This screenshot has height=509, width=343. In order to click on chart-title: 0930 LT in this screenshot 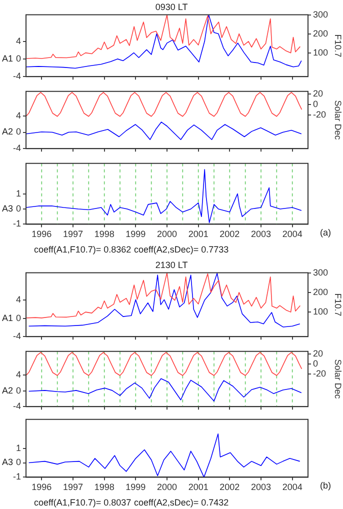, I will do `click(171, 7)`.